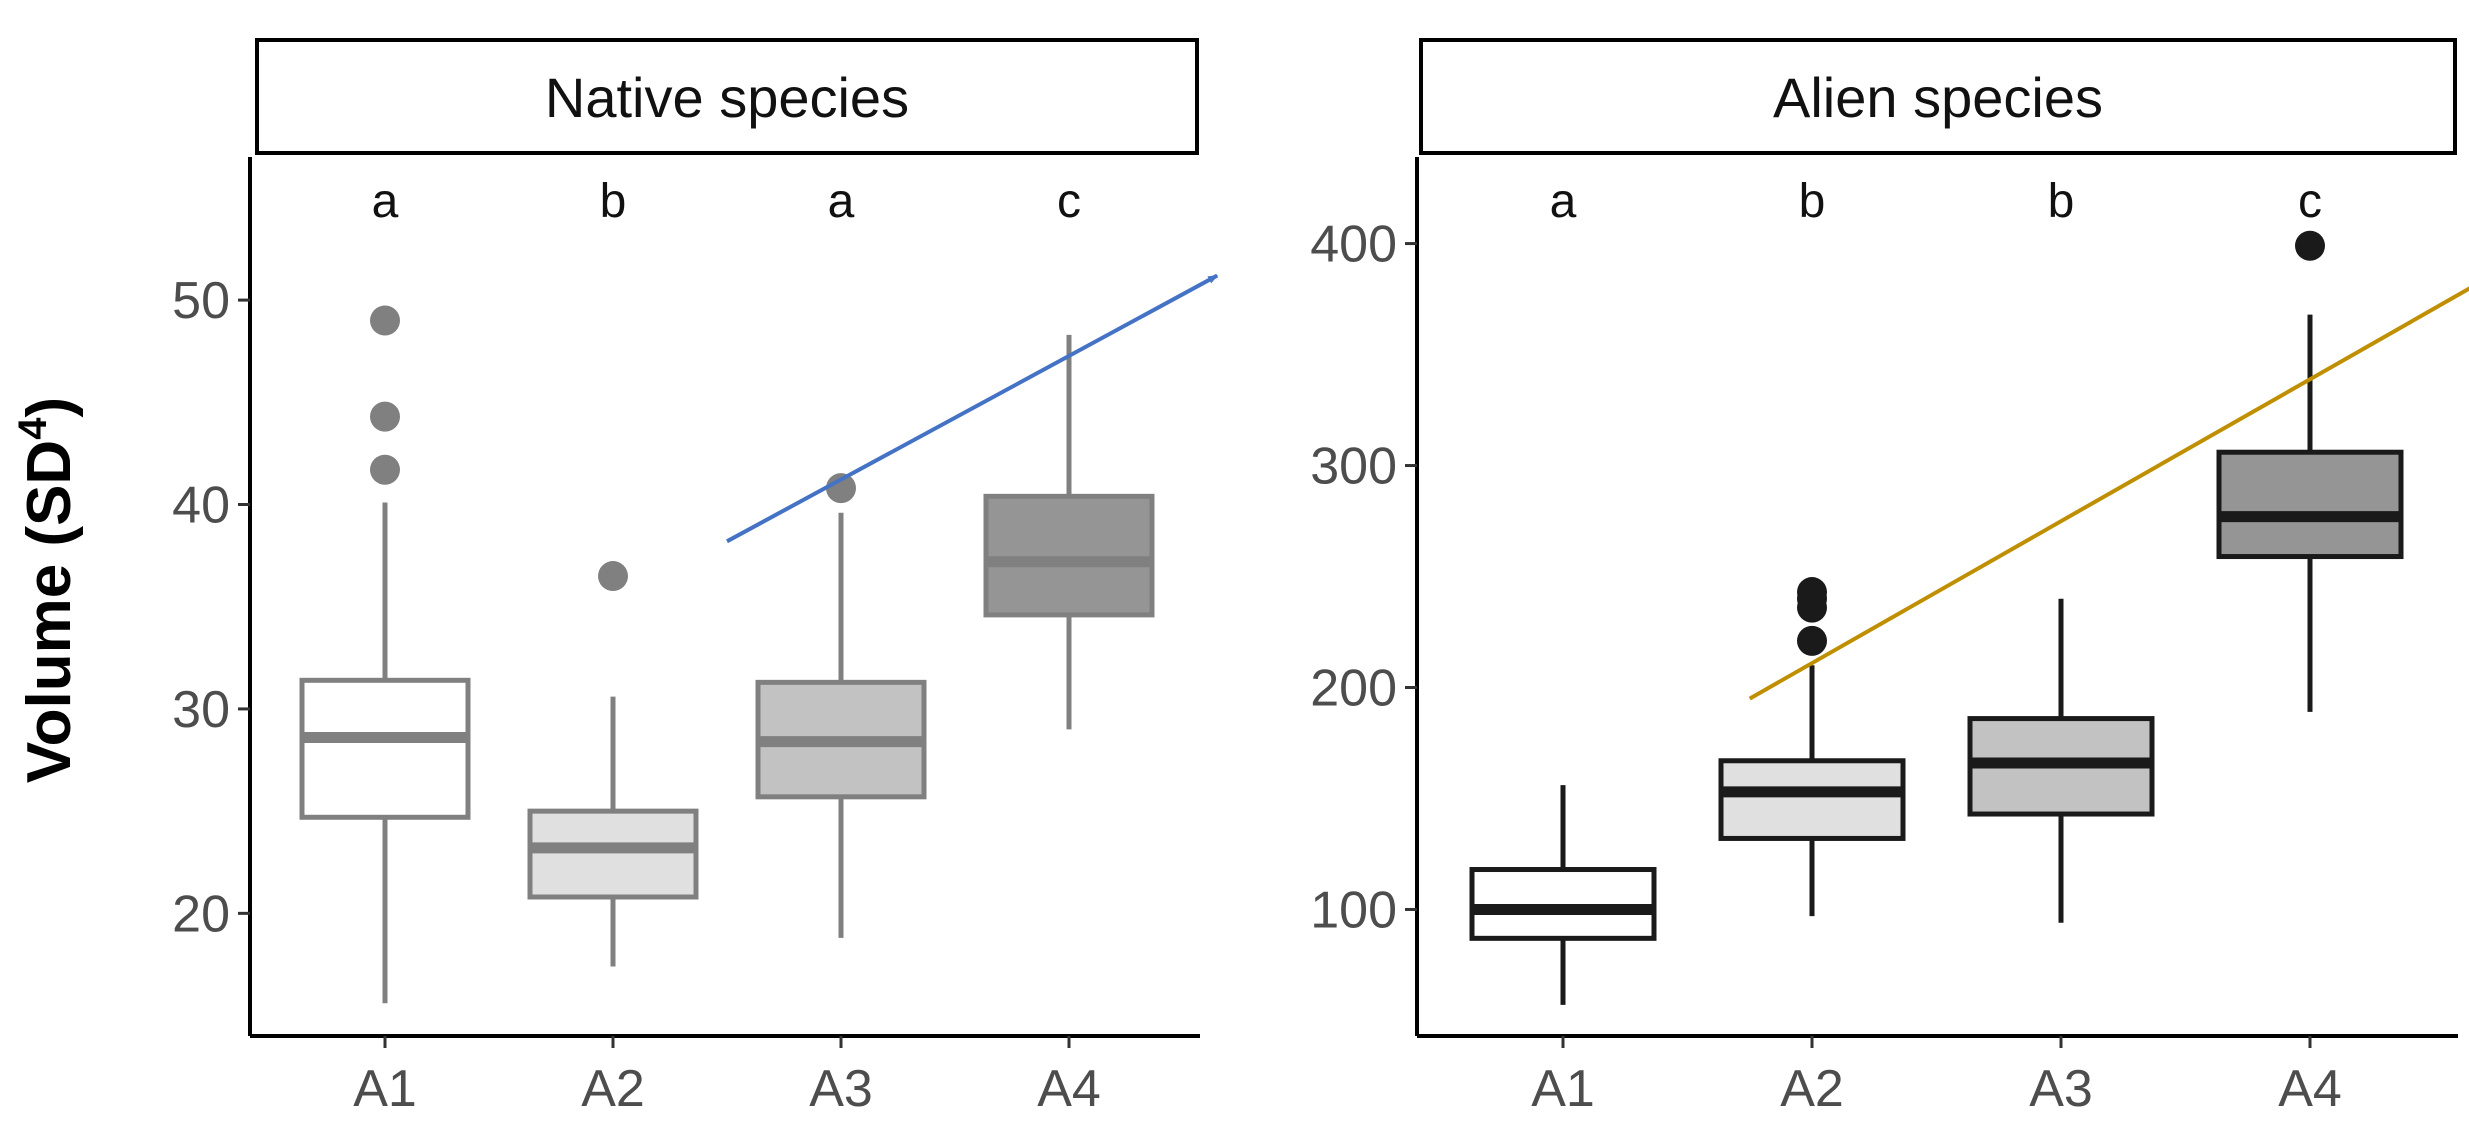 Image resolution: width=2469 pixels, height=1134 pixels. What do you see at coordinates (201, 710) in the screenshot?
I see `y-tick-label: 30` at bounding box center [201, 710].